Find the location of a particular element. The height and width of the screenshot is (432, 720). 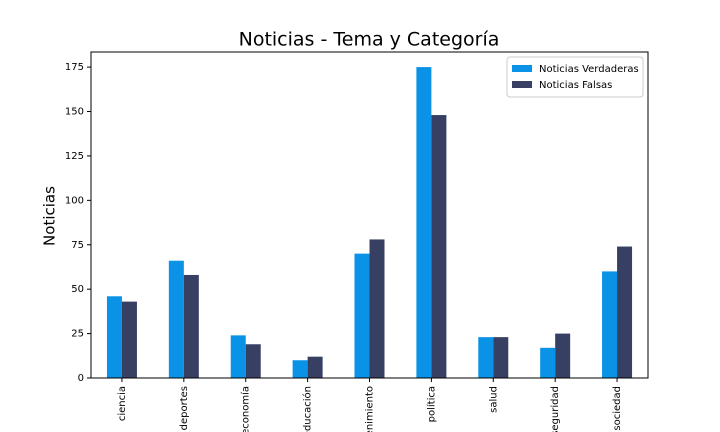

y-tick-label: 75 is located at coordinates (77, 245).